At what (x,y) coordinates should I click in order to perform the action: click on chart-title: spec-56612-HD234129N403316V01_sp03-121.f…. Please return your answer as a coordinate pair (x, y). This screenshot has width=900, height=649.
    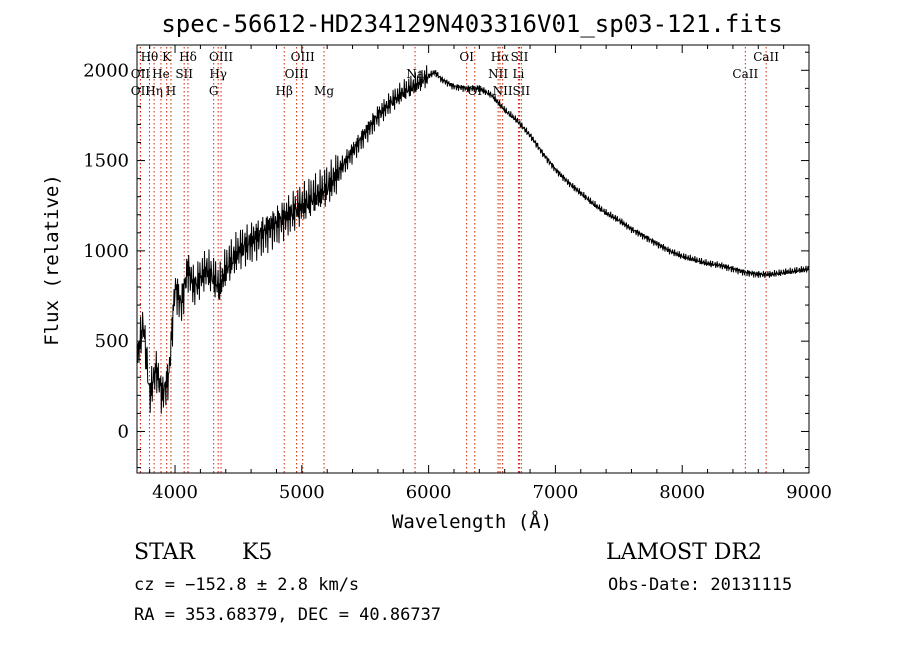
    Looking at the image, I should click on (471, 24).